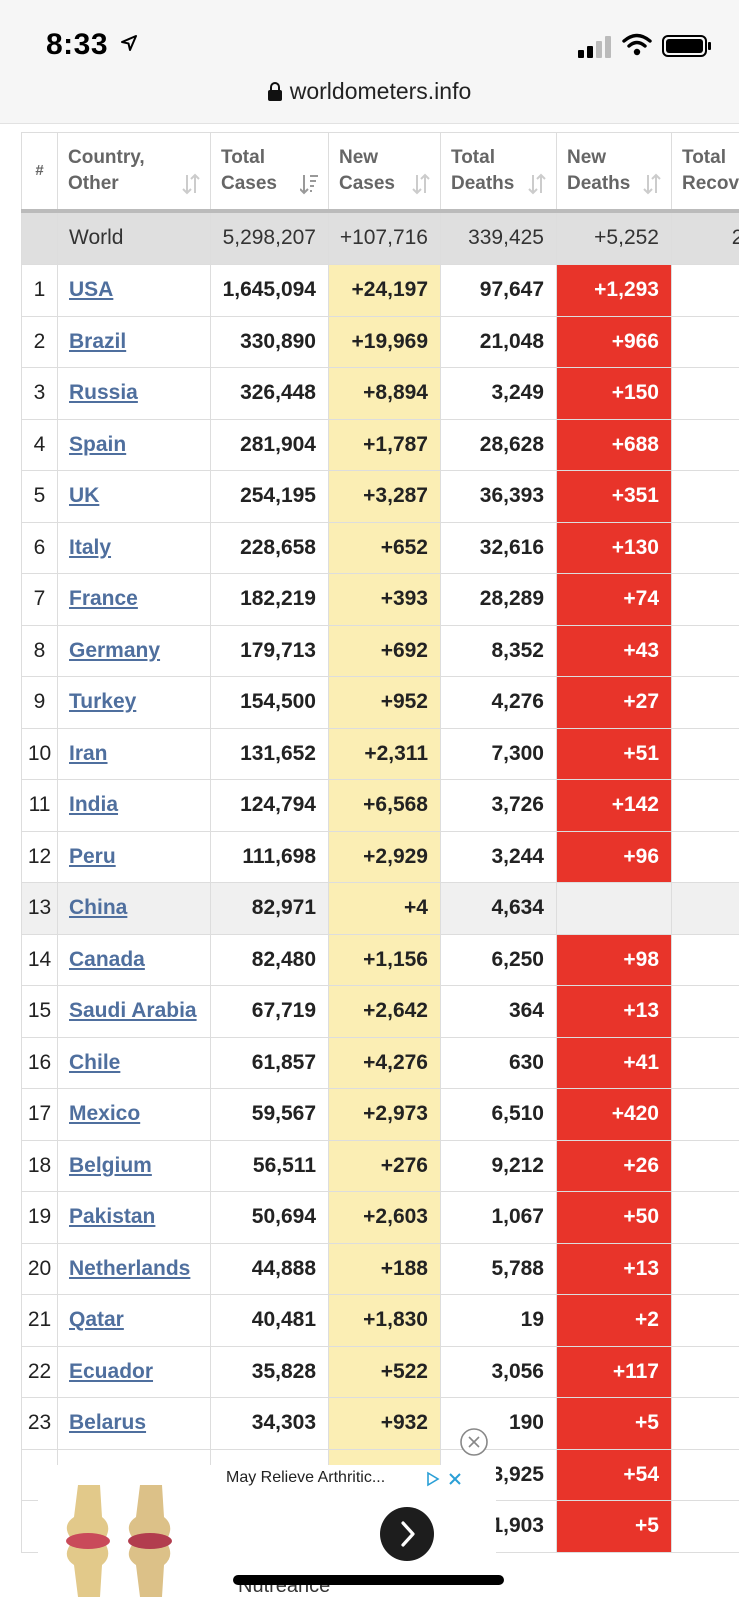 The height and width of the screenshot is (1600, 739). I want to click on address-bar: worldometers.info, so click(369, 91).